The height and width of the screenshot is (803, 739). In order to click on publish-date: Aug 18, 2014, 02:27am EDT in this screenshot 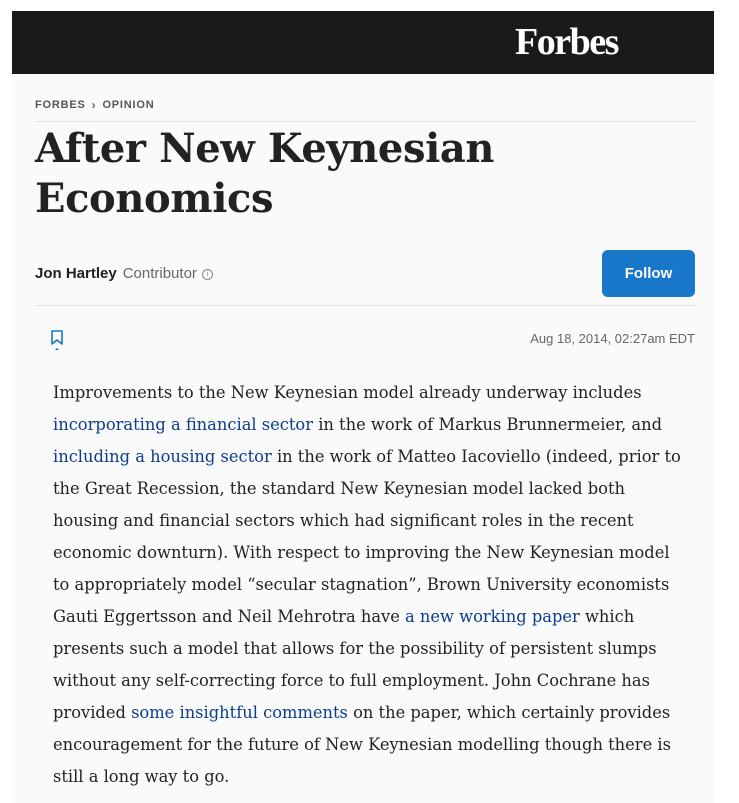, I will do `click(612, 338)`.